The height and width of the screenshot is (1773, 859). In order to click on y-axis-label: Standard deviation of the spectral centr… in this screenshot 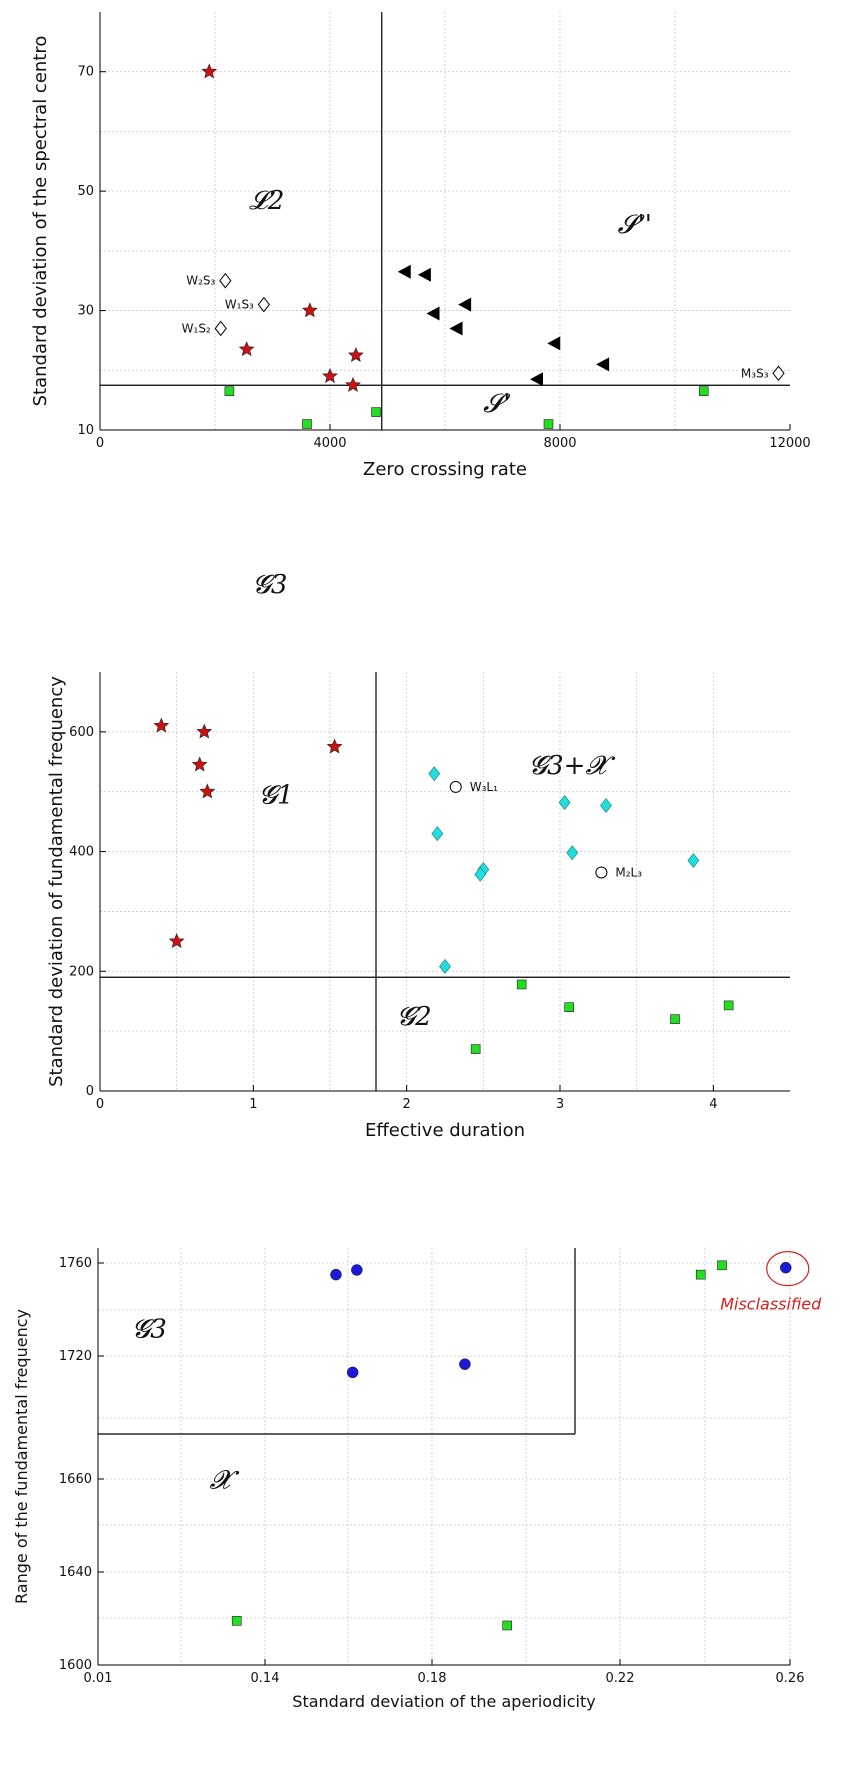, I will do `click(40, 221)`.